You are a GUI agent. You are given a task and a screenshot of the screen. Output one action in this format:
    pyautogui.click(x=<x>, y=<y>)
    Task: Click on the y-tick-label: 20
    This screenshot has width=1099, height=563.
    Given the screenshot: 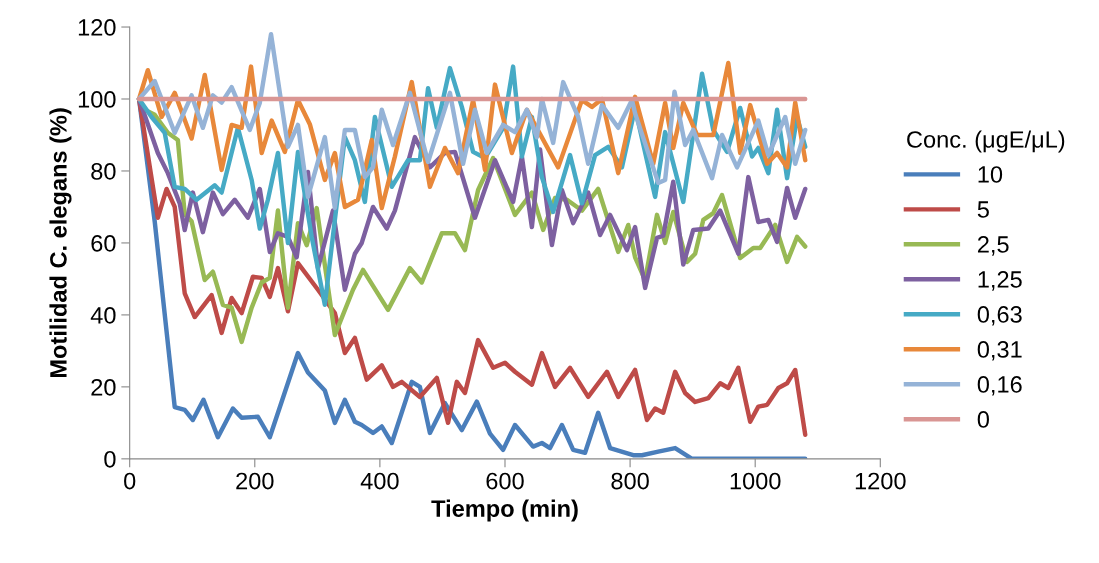 What is the action you would take?
    pyautogui.click(x=103, y=387)
    